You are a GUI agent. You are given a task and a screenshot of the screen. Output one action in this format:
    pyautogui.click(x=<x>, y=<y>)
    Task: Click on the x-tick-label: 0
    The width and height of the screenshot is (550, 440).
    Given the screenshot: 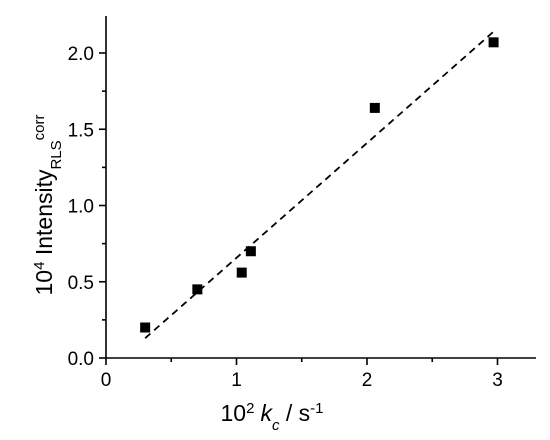 What is the action you would take?
    pyautogui.click(x=106, y=380)
    